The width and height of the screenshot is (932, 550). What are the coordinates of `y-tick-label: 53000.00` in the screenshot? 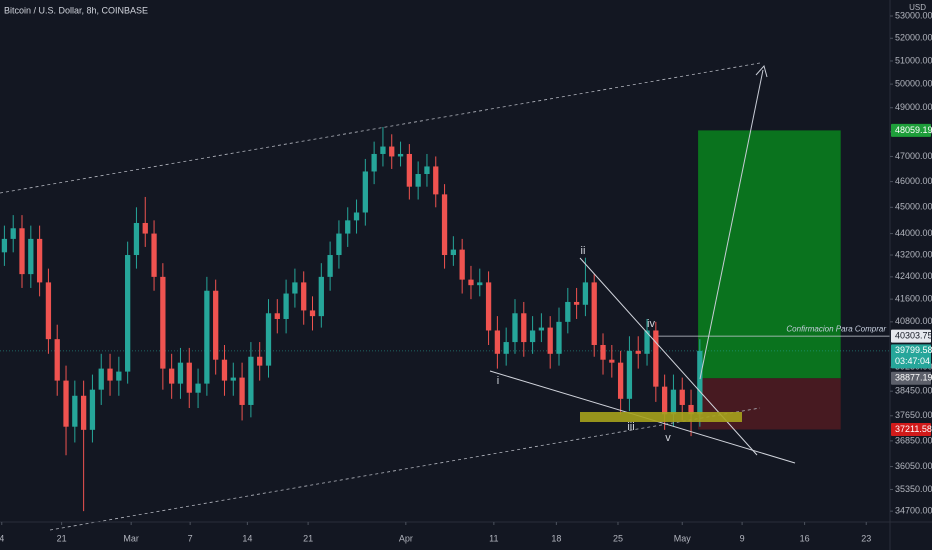 It's located at (913, 15).